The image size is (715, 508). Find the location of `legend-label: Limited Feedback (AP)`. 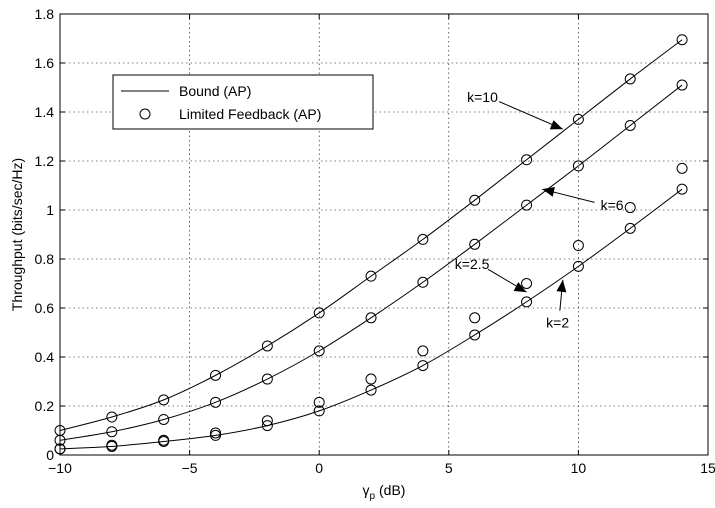

legend-label: Limited Feedback (AP) is located at coordinates (250, 114).